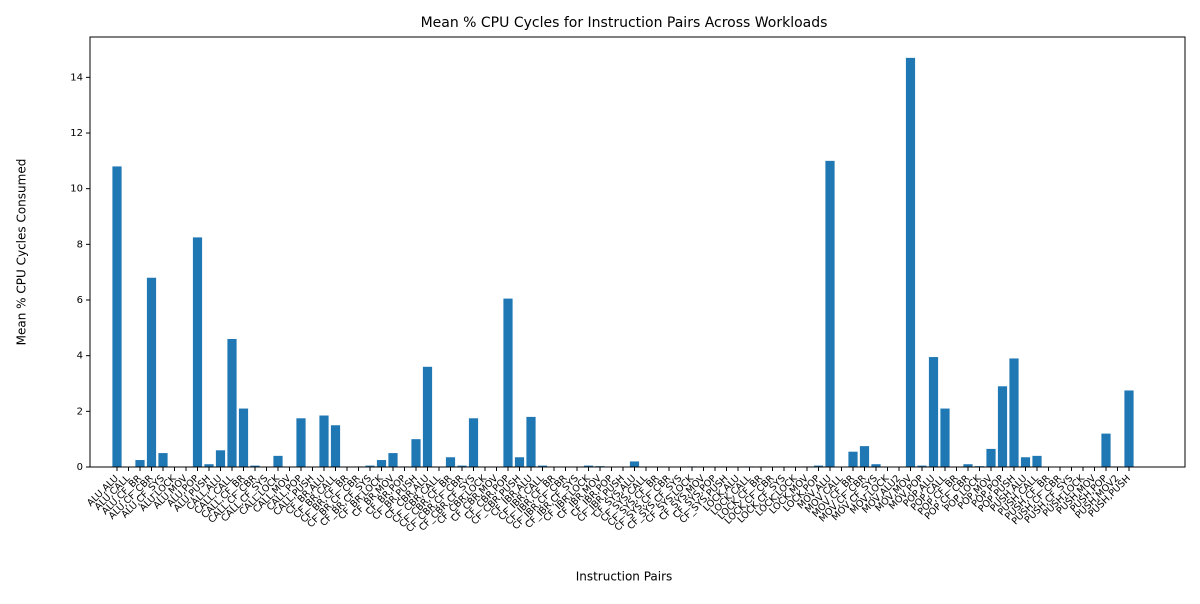 This screenshot has width=1200, height=604. I want to click on y-tick-label: 12, so click(76, 133).